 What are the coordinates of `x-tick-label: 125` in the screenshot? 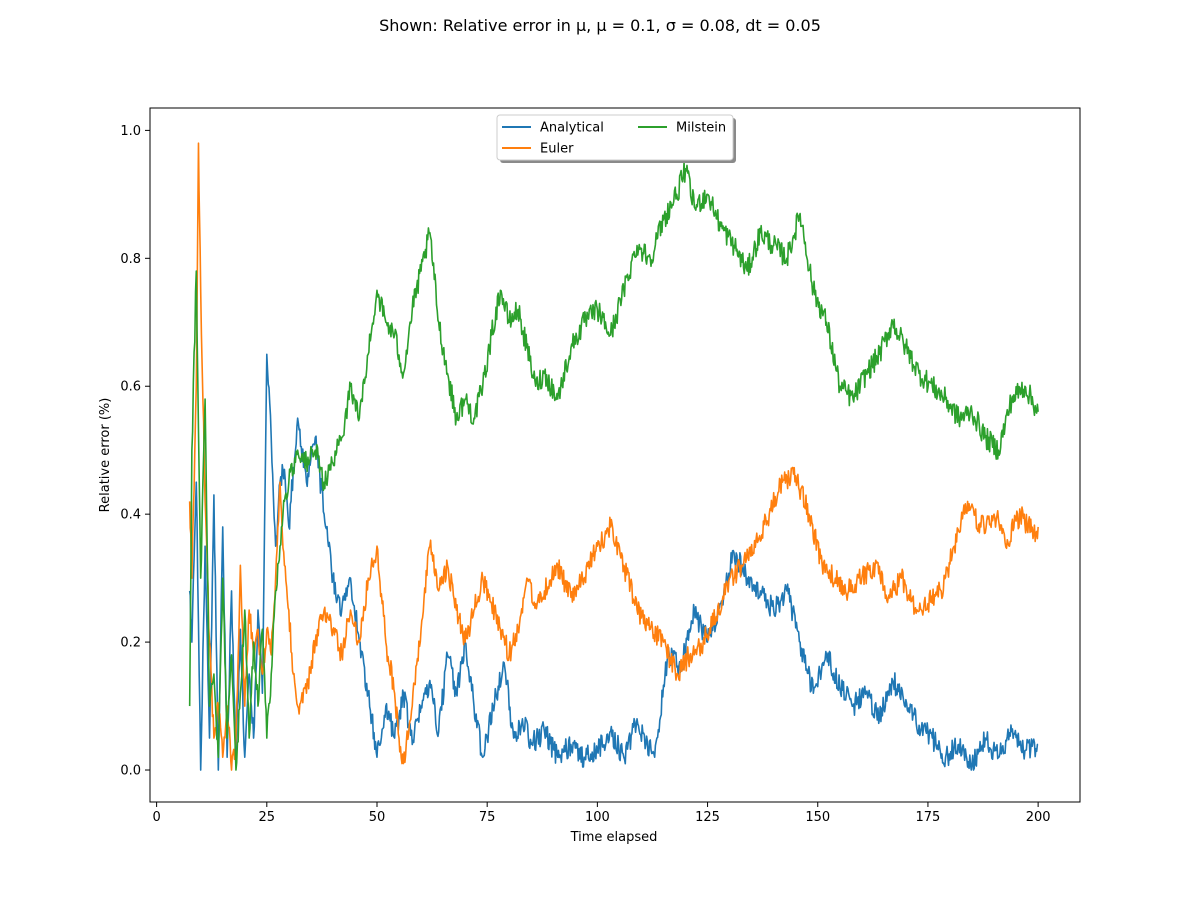 It's located at (707, 817).